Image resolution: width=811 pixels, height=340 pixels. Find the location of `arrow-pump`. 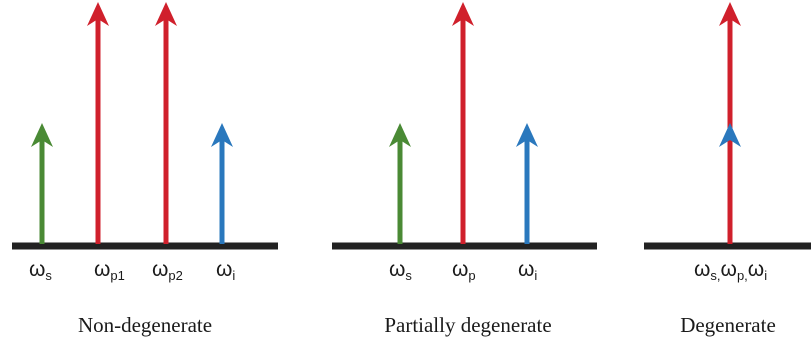

arrow-pump is located at coordinates (463, 123).